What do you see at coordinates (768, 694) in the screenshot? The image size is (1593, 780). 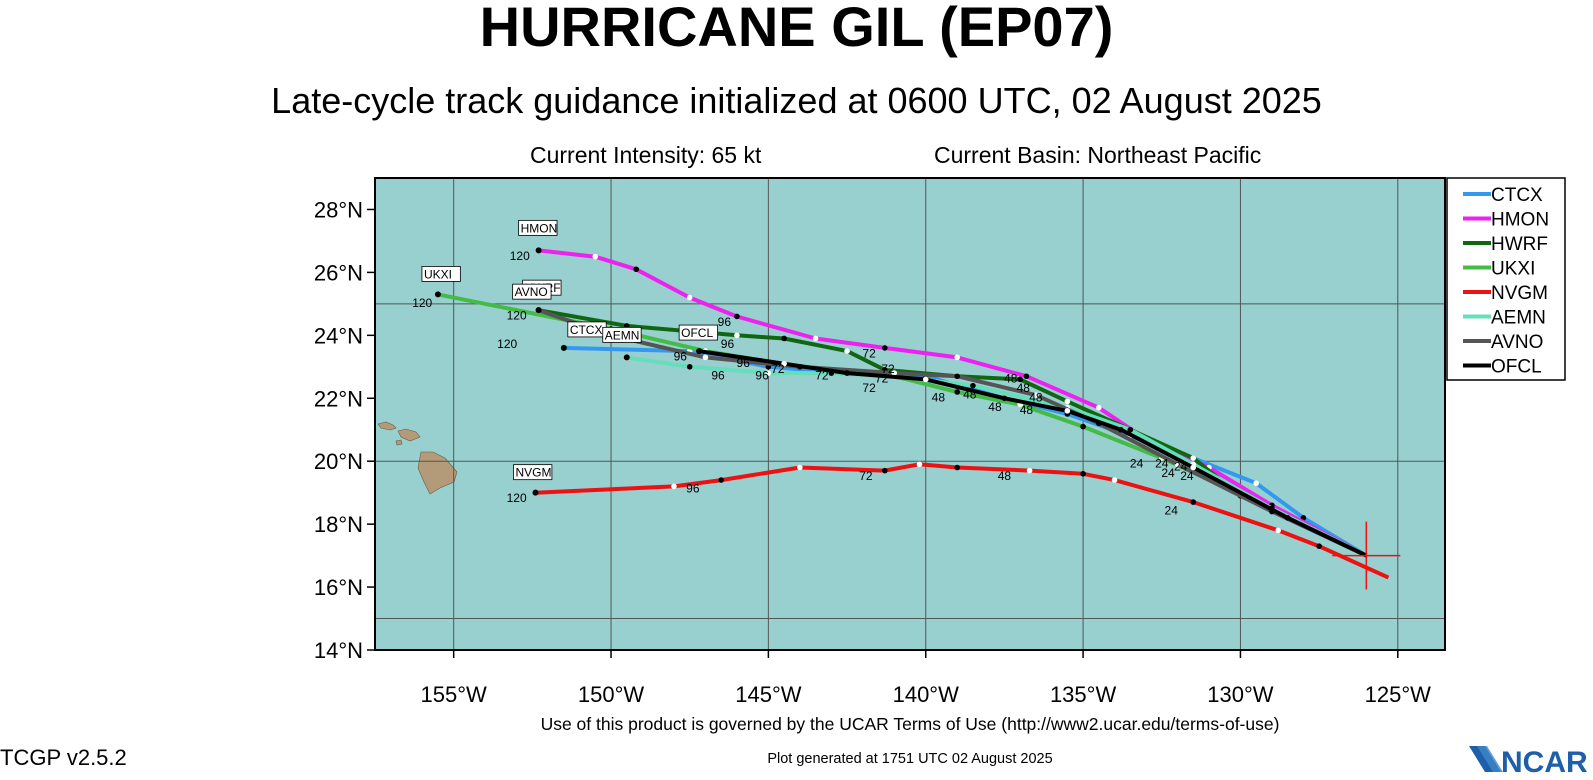 I see `lon-tick-label: 145°W` at bounding box center [768, 694].